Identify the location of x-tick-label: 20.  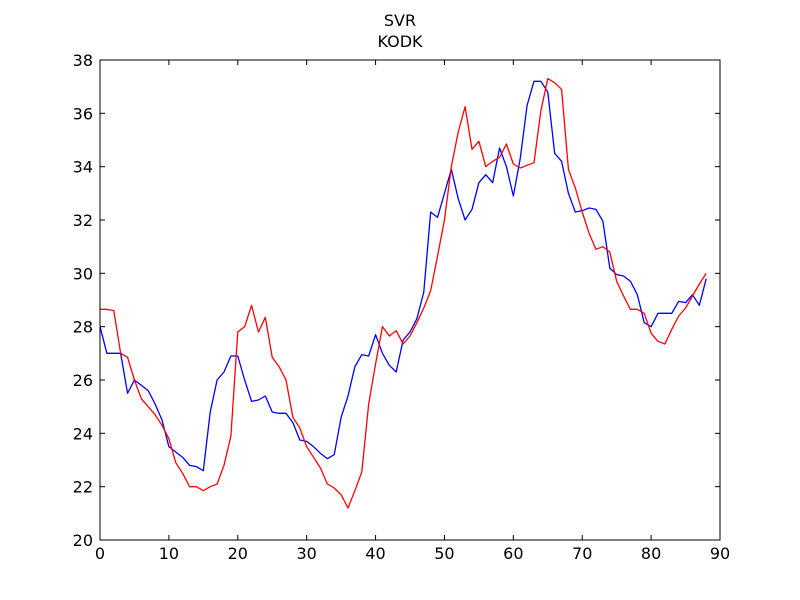
(238, 553).